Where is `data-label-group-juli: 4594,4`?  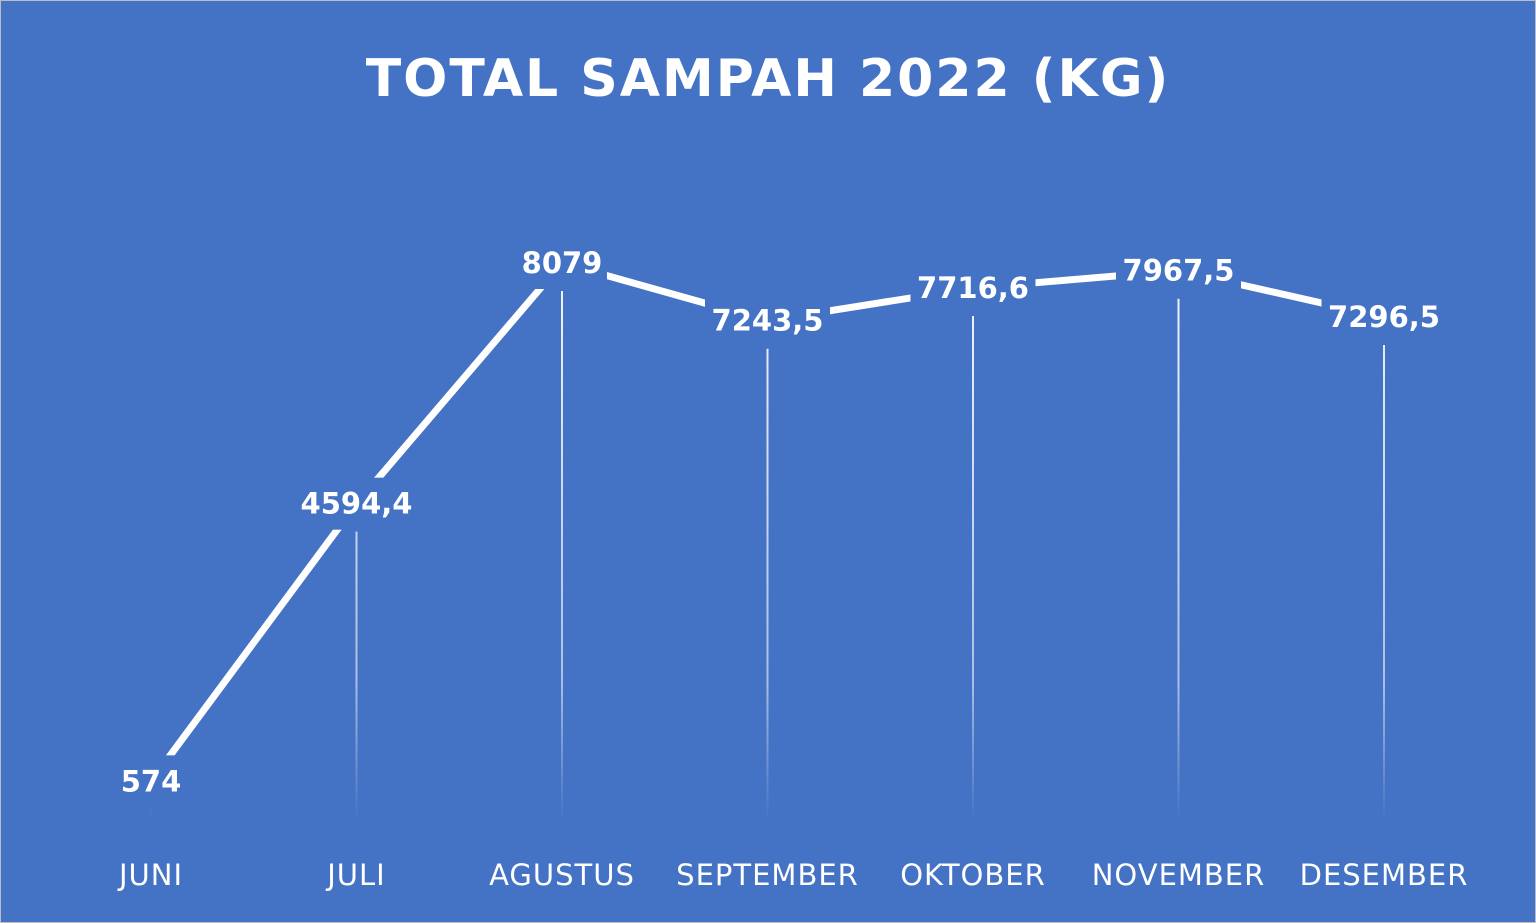
data-label-group-juli: 4594,4 is located at coordinates (356, 503).